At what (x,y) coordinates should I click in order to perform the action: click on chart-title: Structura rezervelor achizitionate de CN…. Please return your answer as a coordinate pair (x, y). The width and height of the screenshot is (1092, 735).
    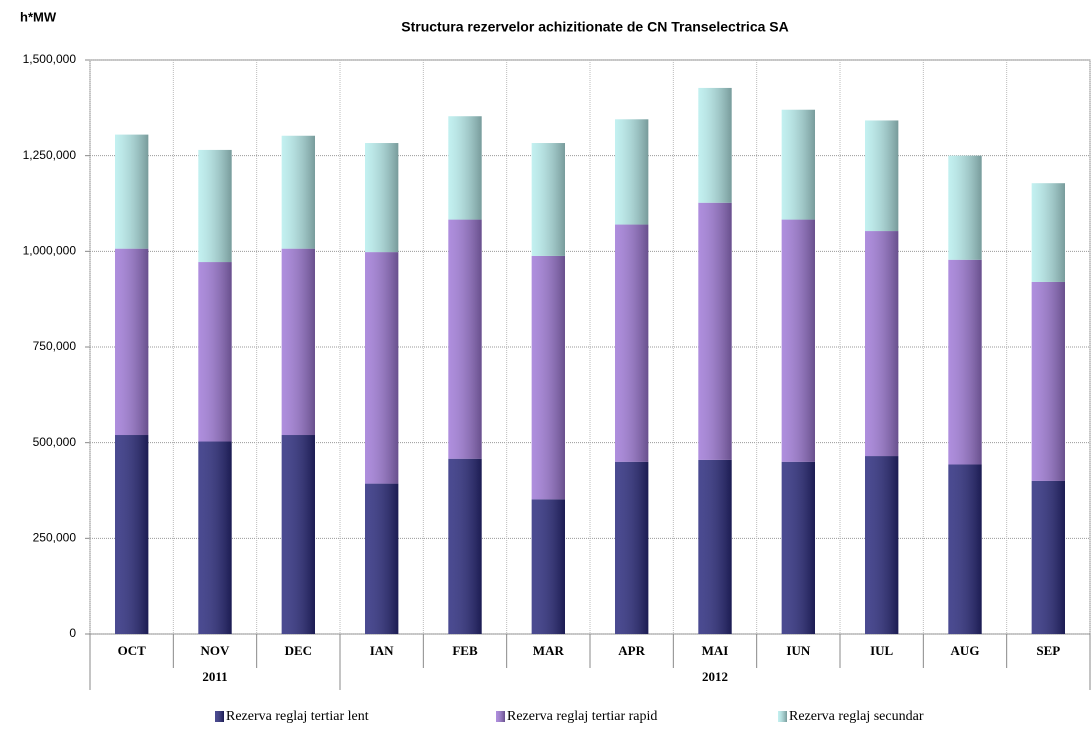
    Looking at the image, I should click on (594, 27).